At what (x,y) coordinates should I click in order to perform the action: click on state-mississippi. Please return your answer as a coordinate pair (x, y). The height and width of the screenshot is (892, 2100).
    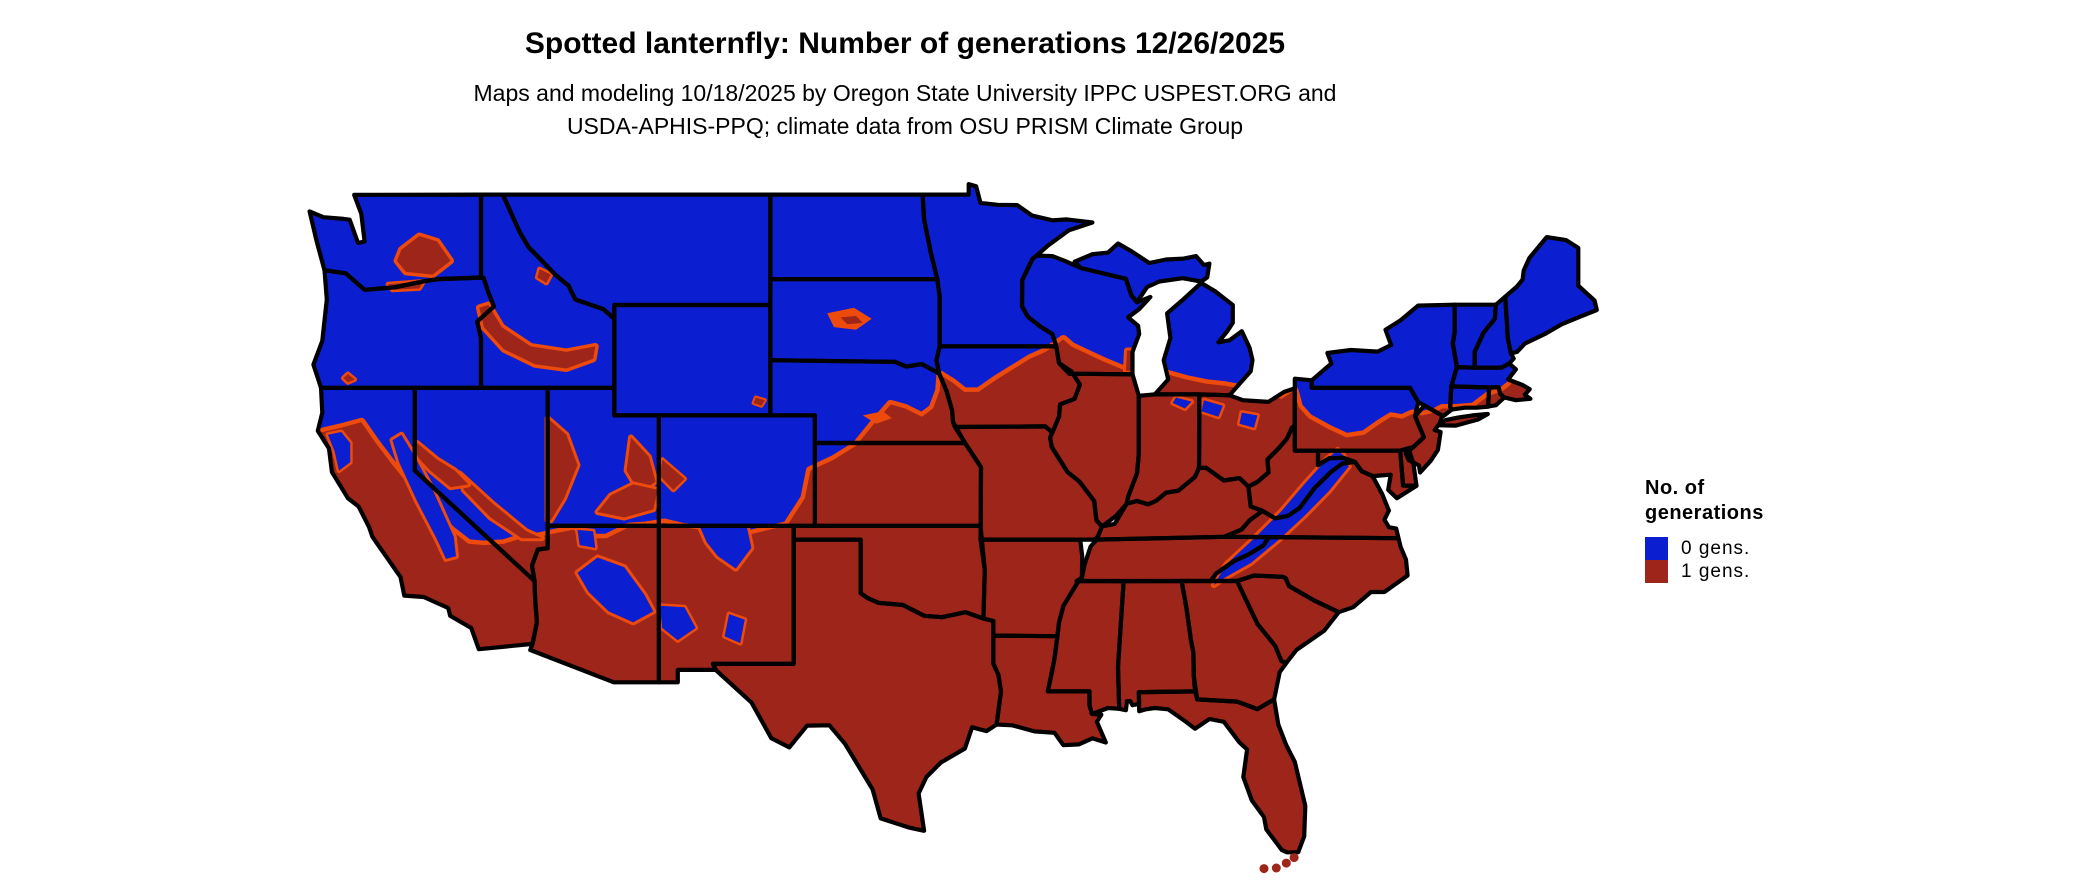
    Looking at the image, I should click on (1085, 647).